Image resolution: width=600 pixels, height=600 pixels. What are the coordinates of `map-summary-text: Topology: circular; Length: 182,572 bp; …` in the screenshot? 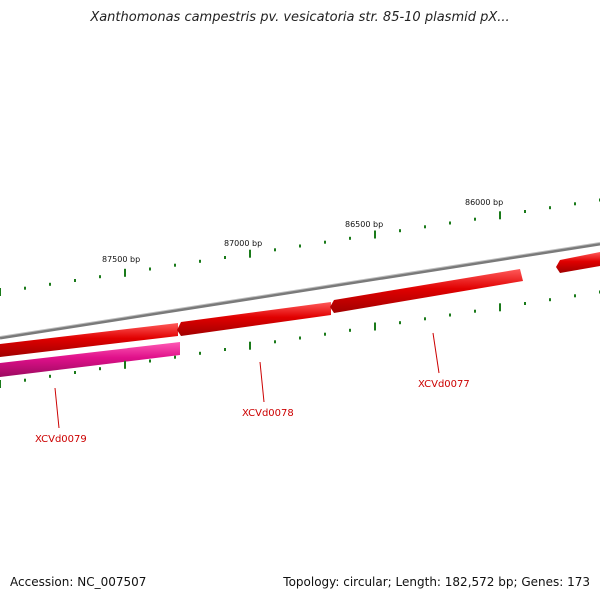 It's located at (436, 582).